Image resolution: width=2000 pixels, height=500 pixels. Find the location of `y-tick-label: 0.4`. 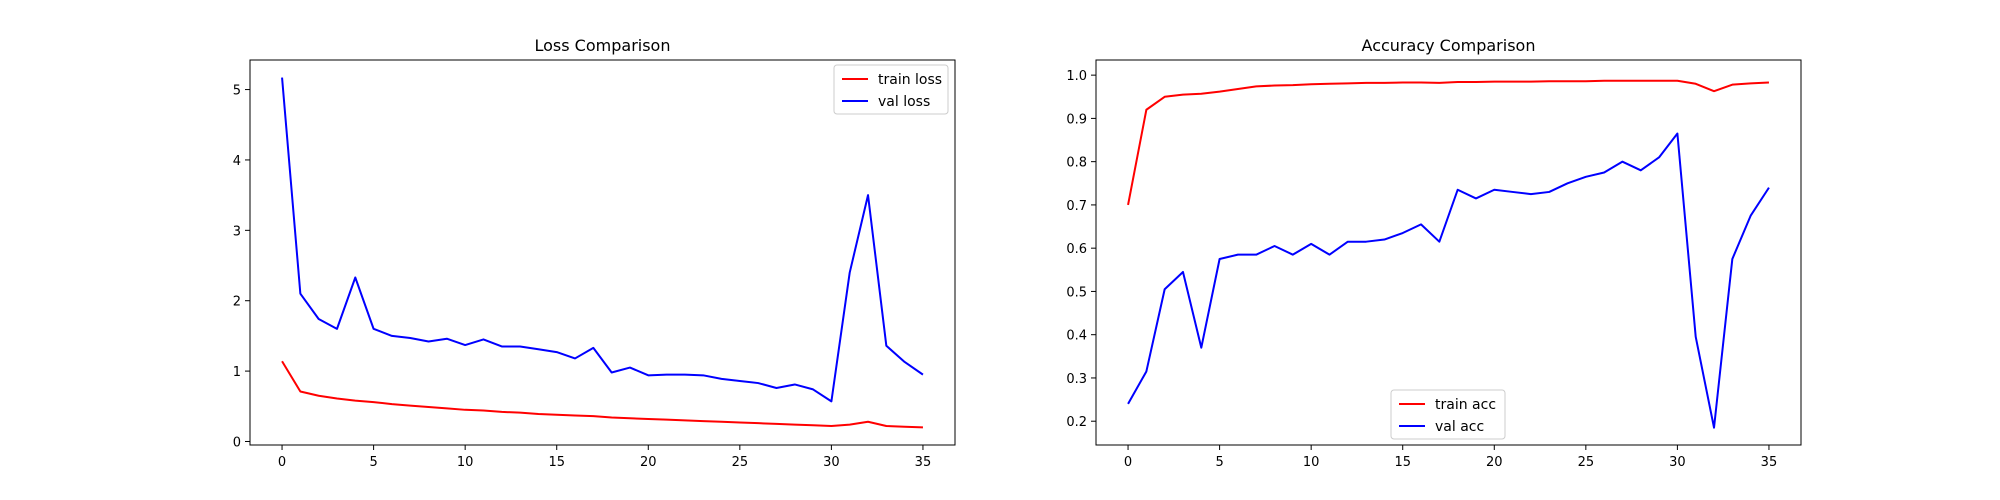

y-tick-label: 0.4 is located at coordinates (1076, 336).